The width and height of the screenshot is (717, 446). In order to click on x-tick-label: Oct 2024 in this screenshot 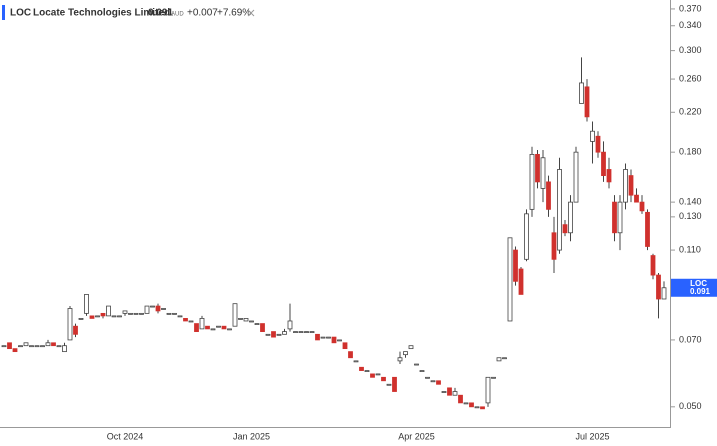, I will do `click(125, 436)`.